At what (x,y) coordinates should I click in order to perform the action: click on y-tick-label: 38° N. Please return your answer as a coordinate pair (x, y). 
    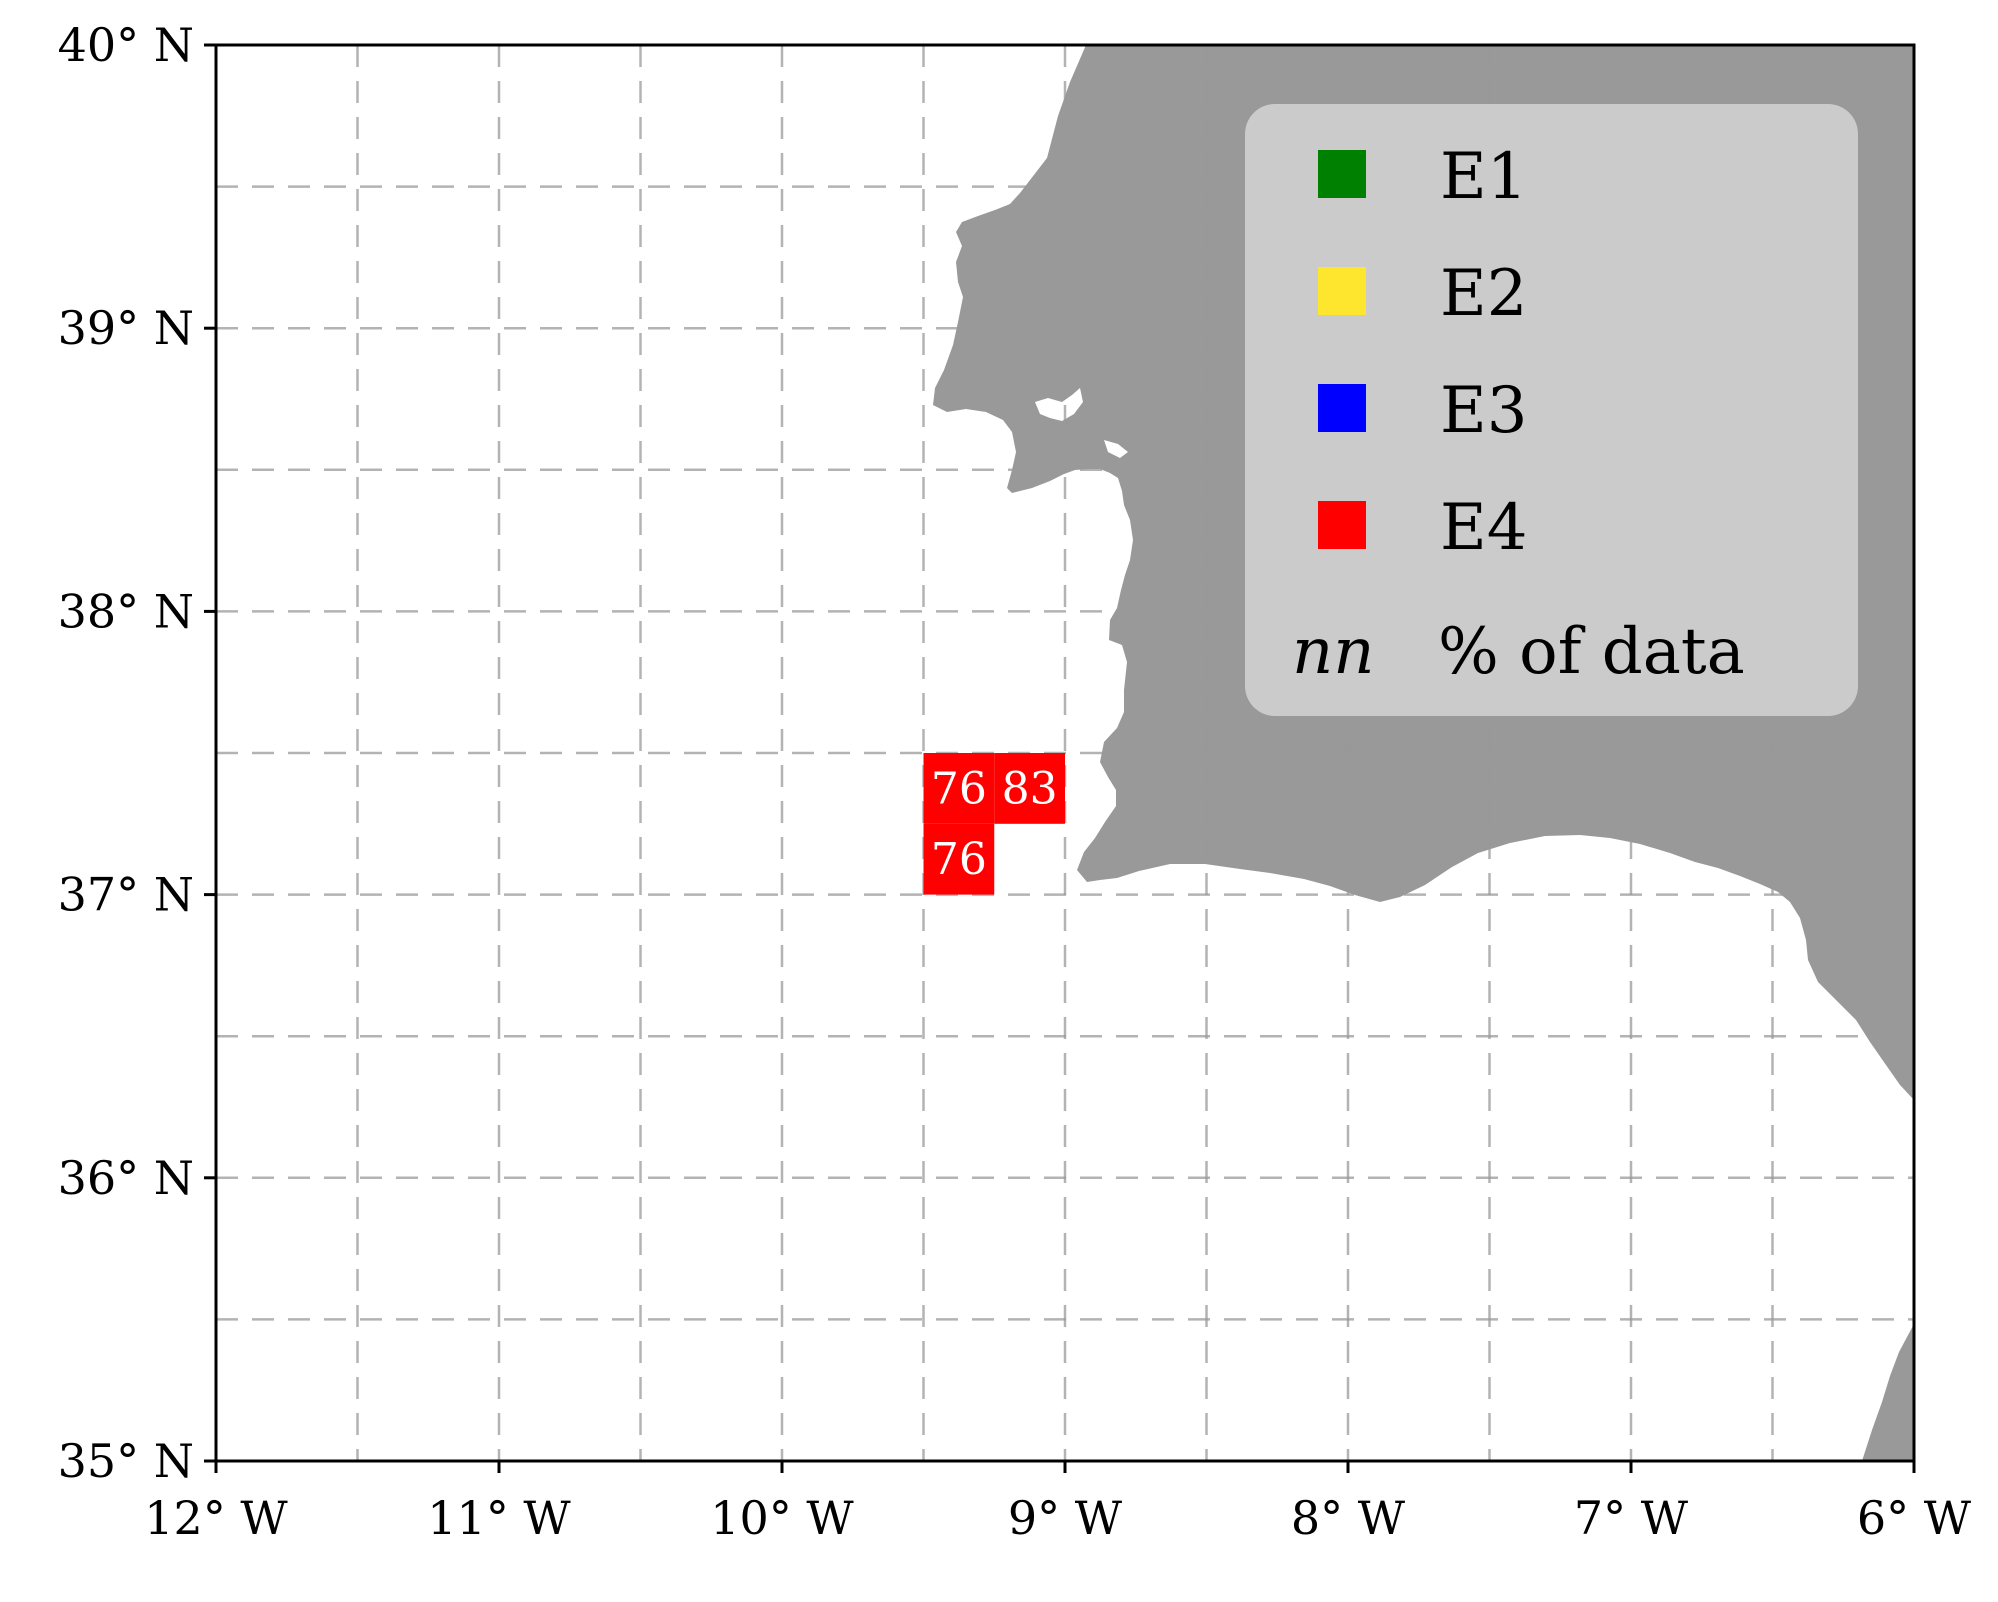
    Looking at the image, I should click on (126, 611).